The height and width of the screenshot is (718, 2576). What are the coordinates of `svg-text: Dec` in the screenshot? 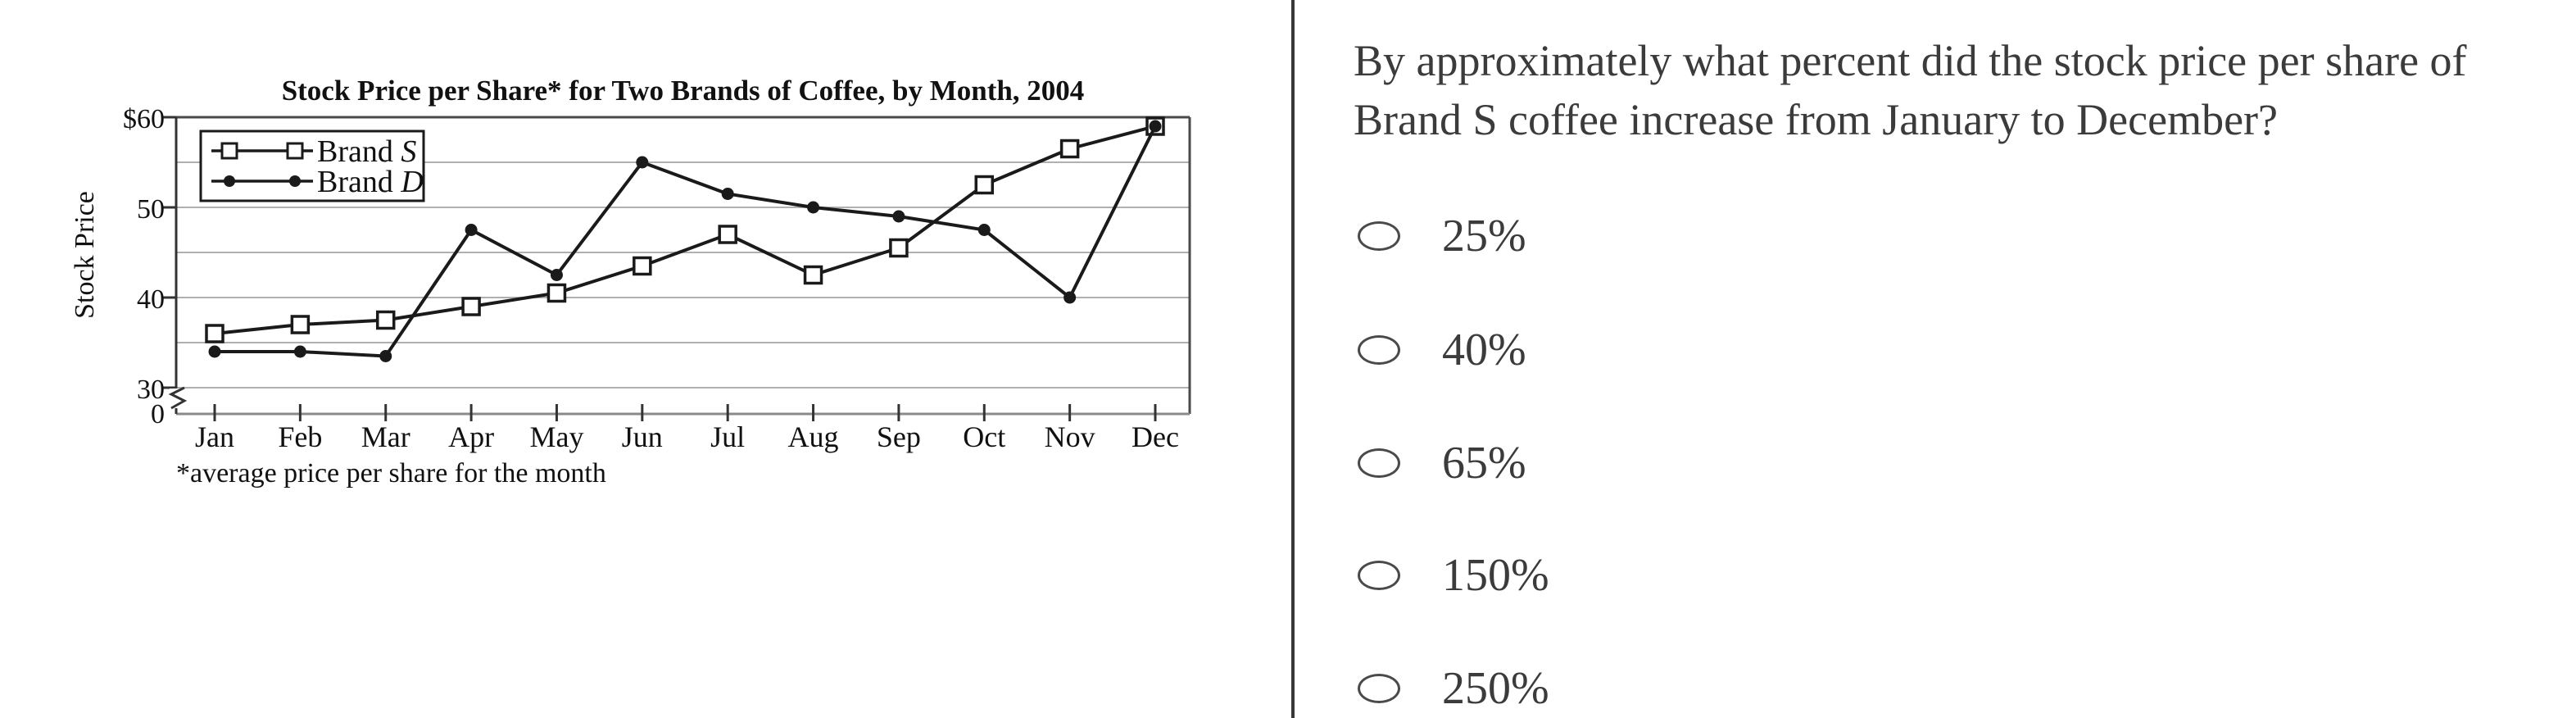 It's located at (1155, 436).